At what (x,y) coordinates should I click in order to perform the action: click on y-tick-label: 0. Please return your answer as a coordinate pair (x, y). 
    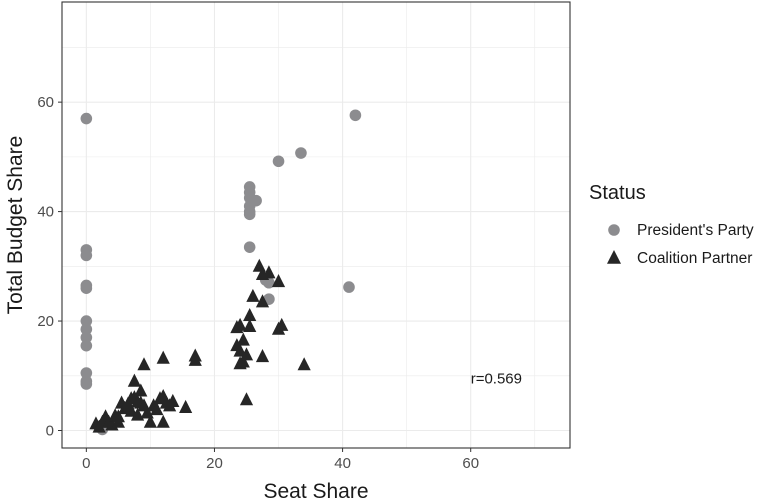
    Looking at the image, I should click on (50, 430).